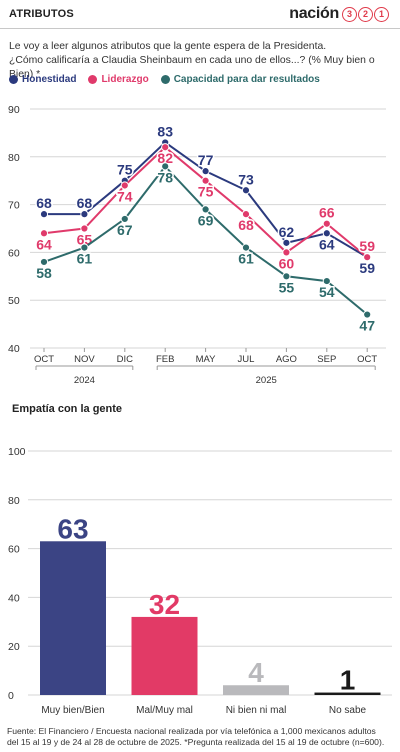 The width and height of the screenshot is (400, 752). Describe the element at coordinates (314, 13) in the screenshot. I see `brand-wordmark: nación` at that location.